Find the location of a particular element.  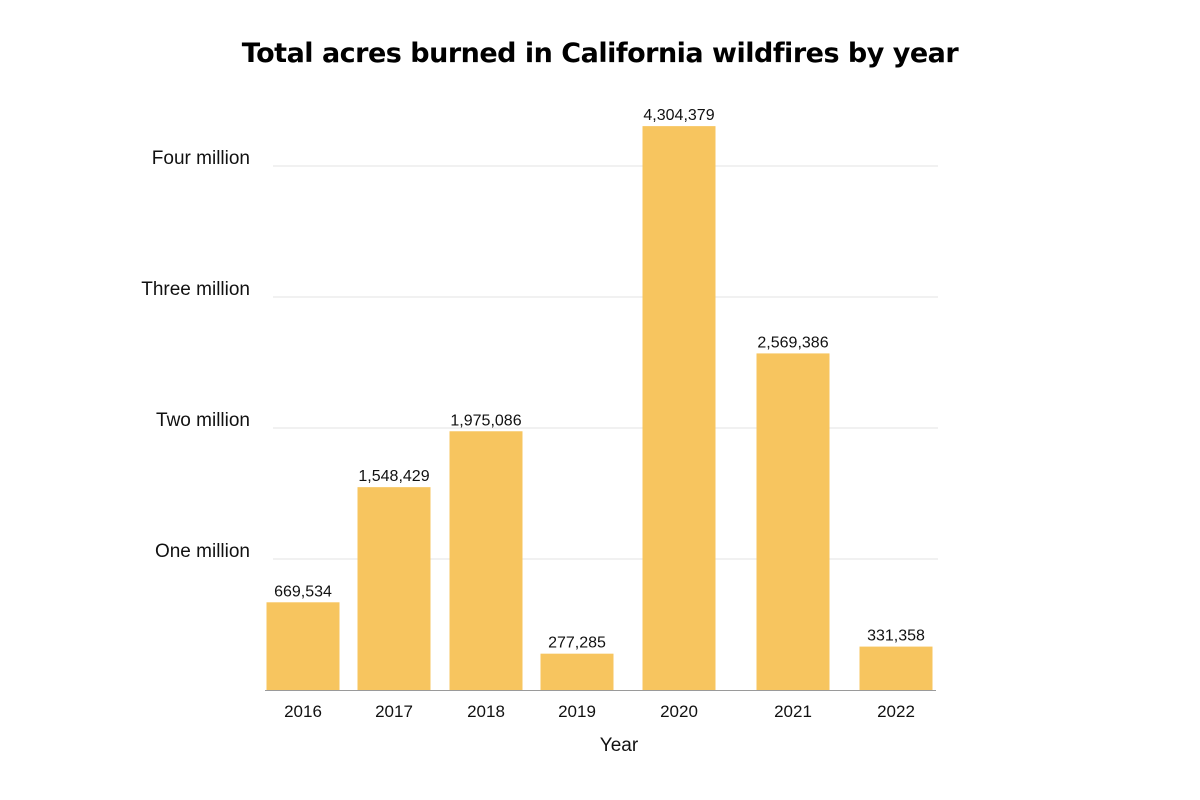

data-label: 2,569,386 is located at coordinates (792, 342).